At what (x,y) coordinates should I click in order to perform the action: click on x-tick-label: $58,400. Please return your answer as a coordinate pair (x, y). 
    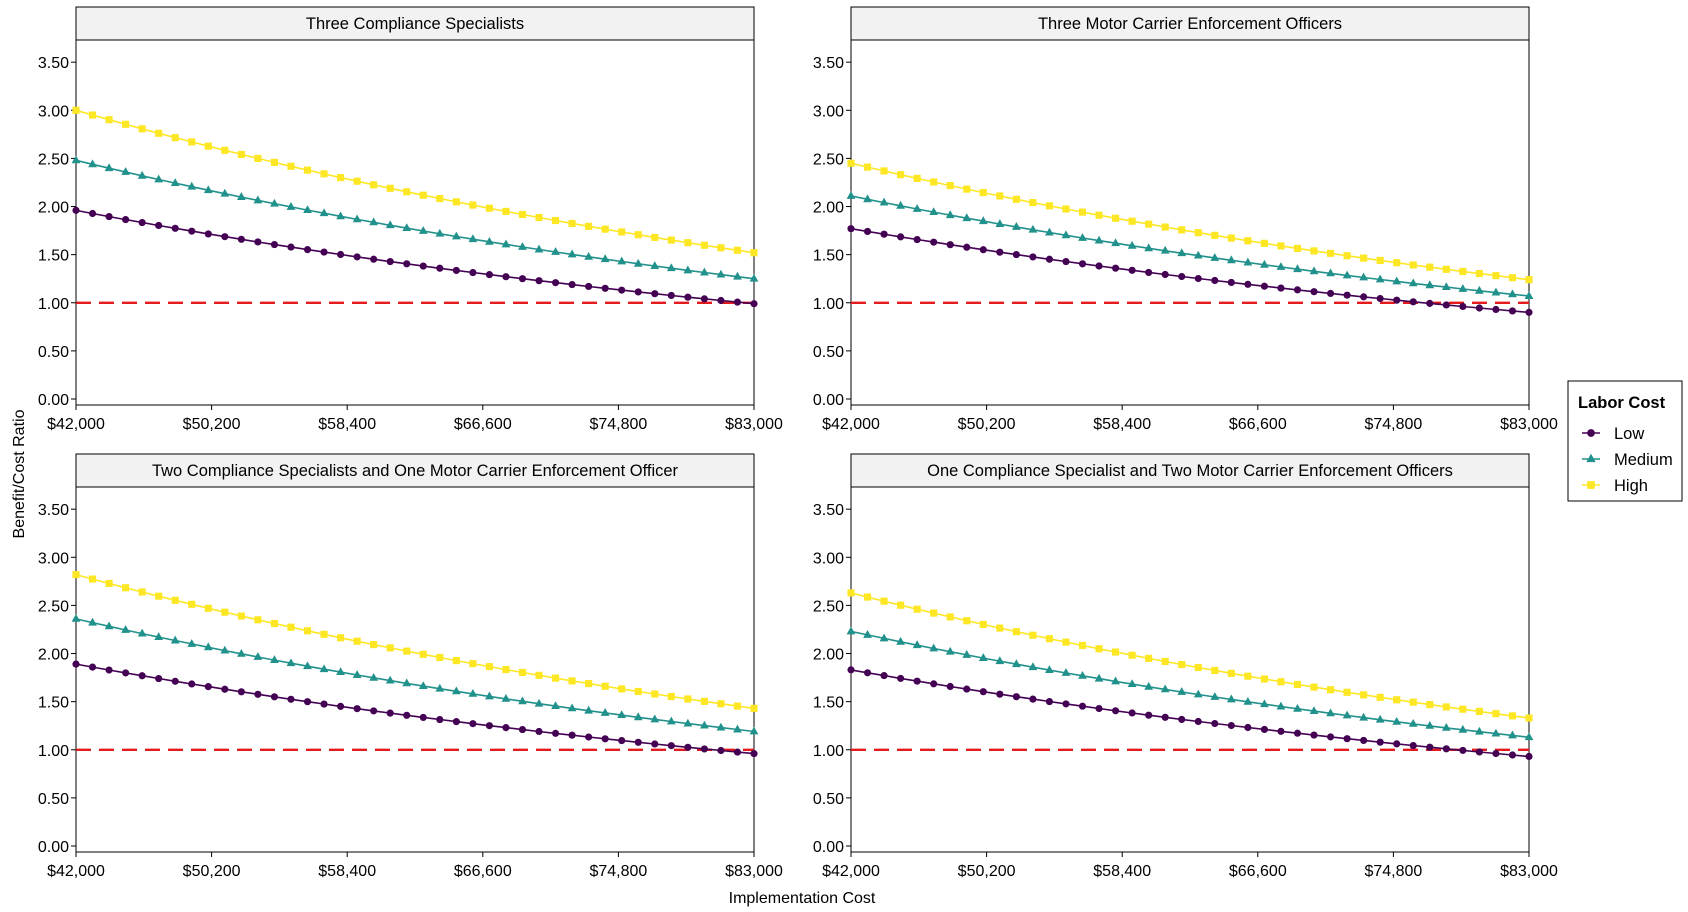
    Looking at the image, I should click on (347, 871).